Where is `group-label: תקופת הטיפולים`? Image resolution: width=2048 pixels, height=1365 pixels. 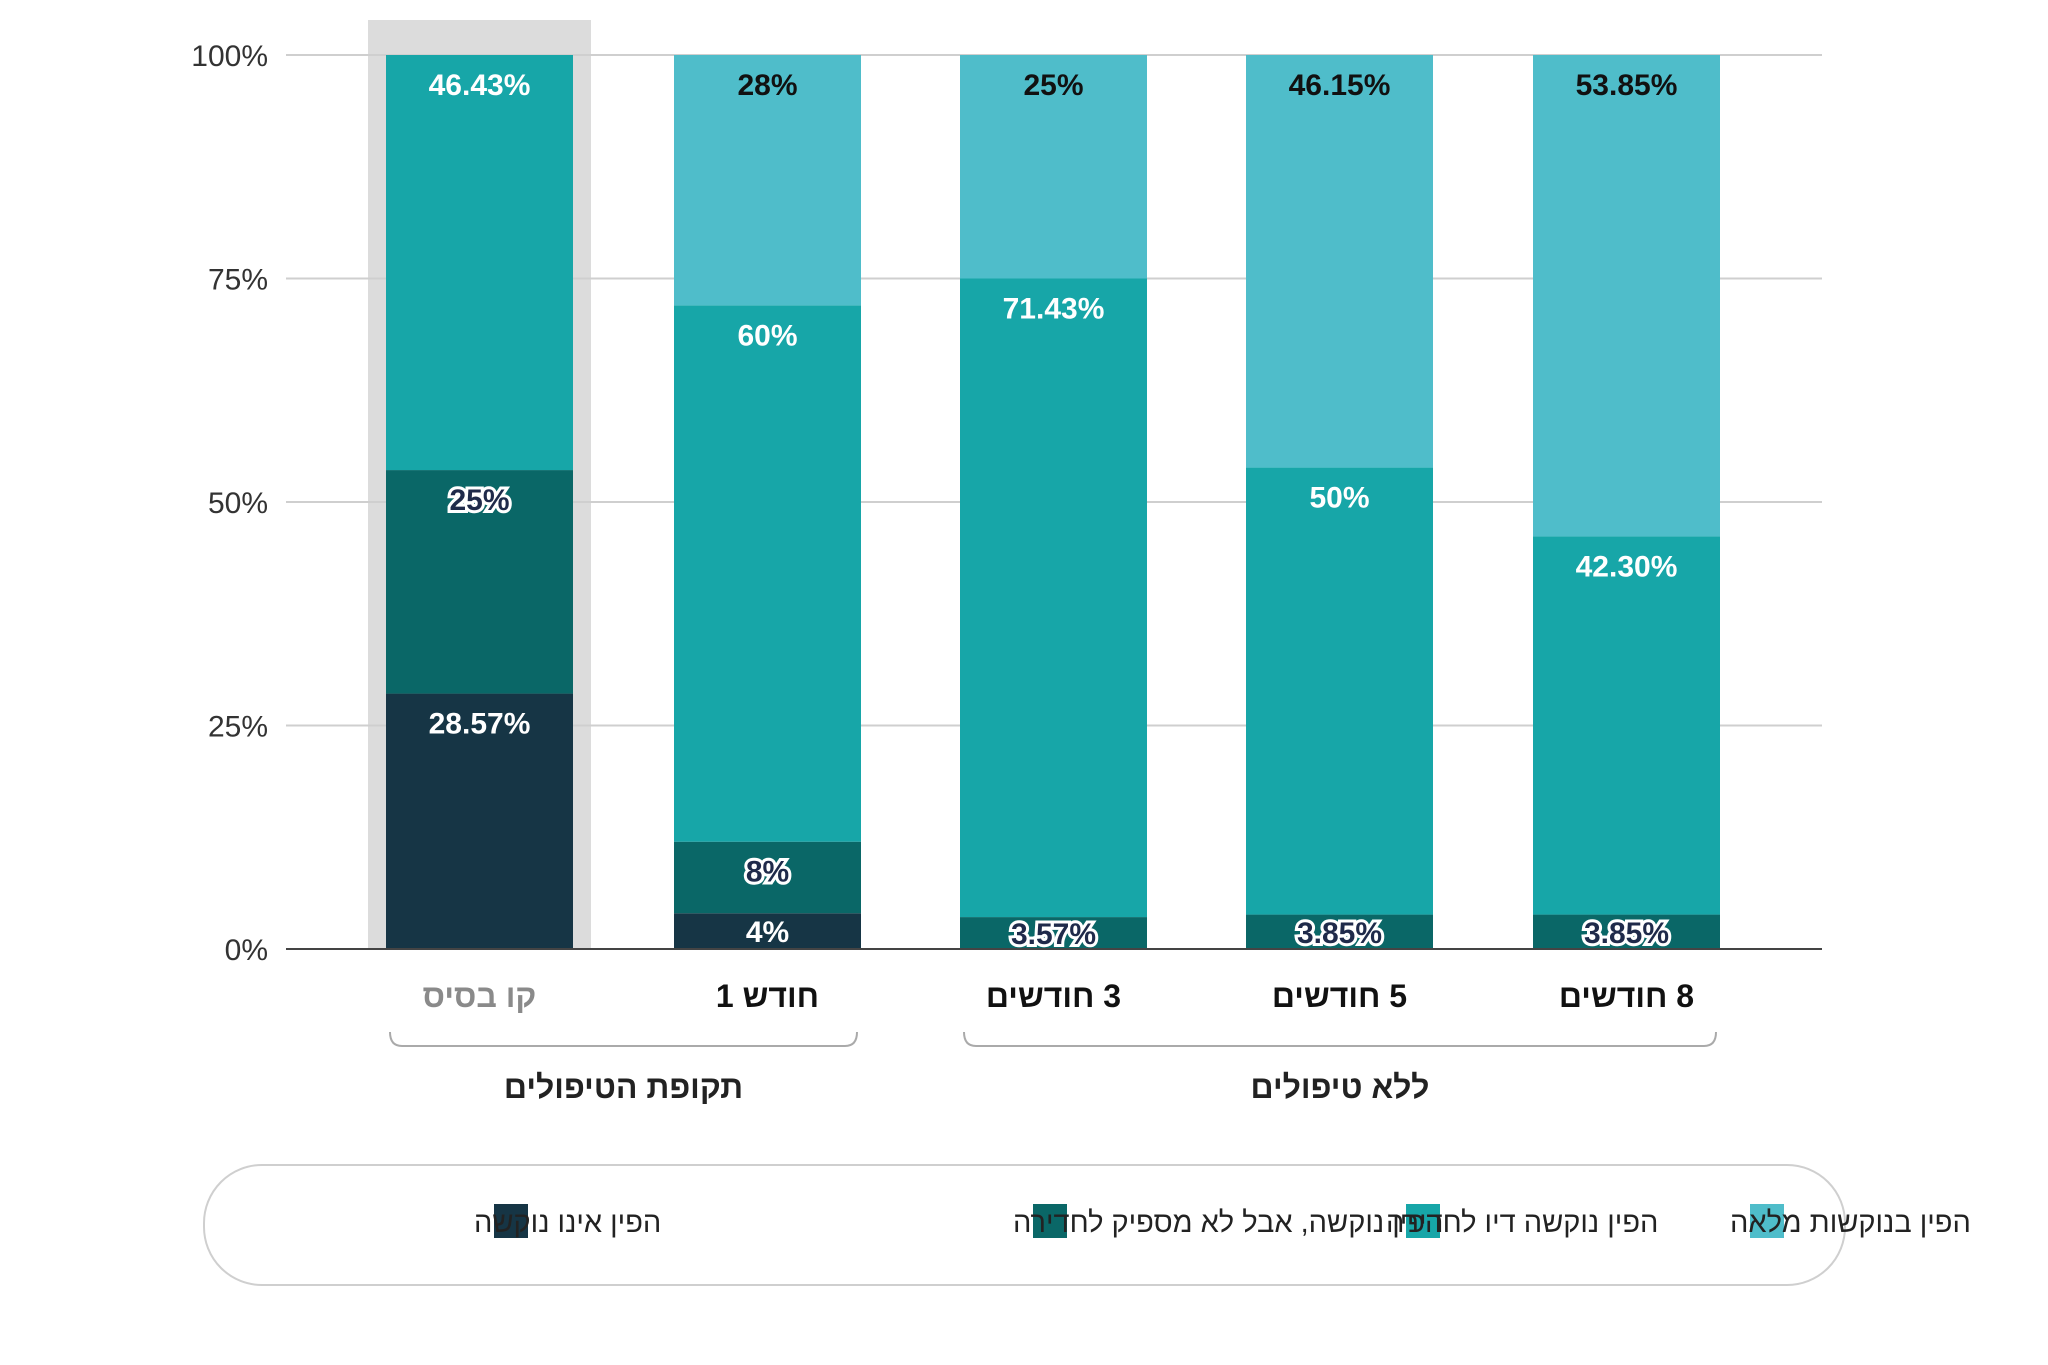
group-label: תקופת הטיפולים is located at coordinates (623, 1087).